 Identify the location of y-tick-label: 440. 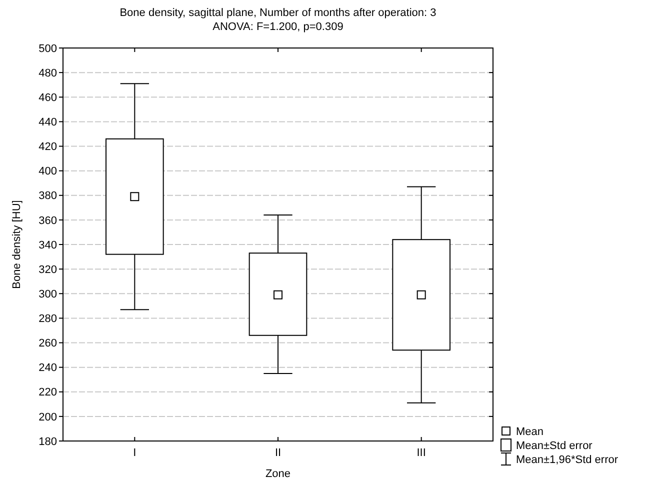
(47, 122).